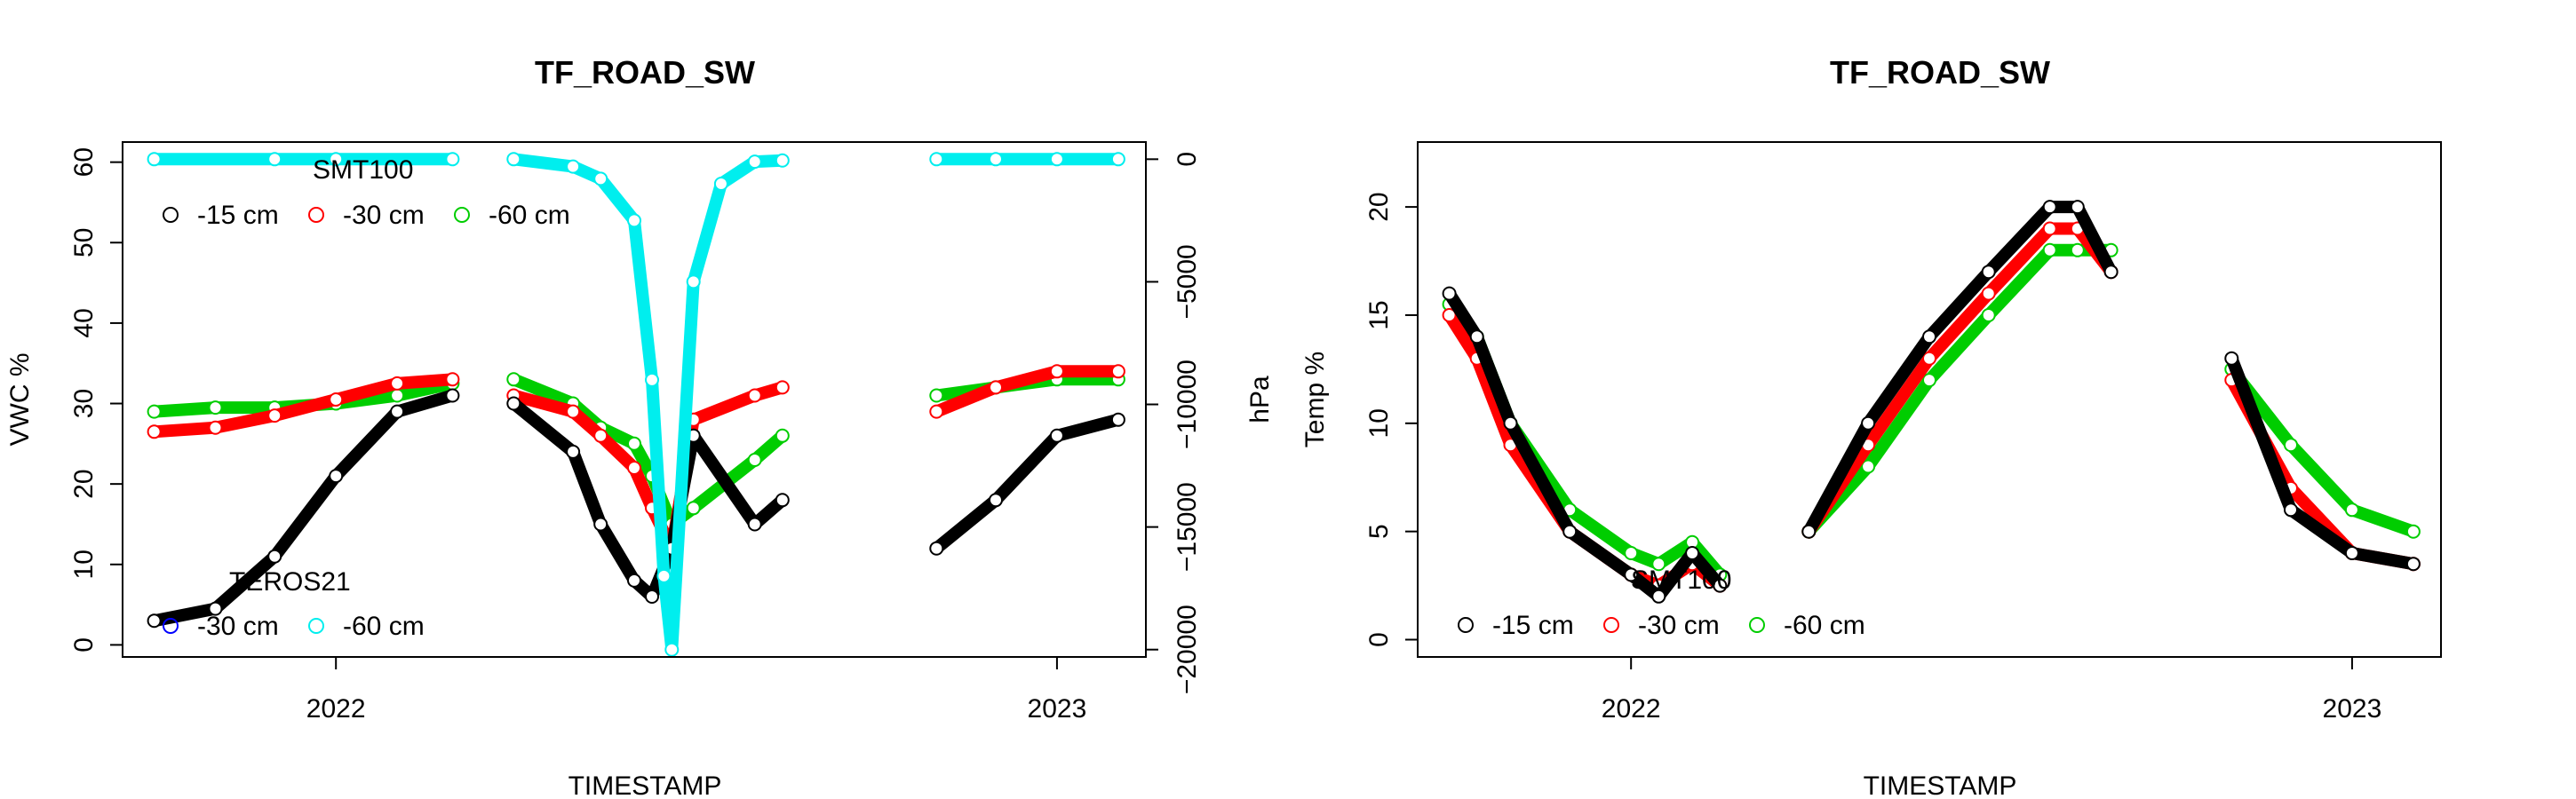 This screenshot has height=799, width=2576. I want to click on right-legend-smt100-title: SMT100, so click(1681, 580).